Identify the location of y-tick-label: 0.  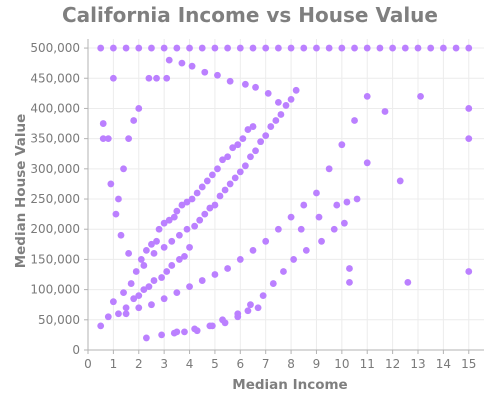
(76, 350).